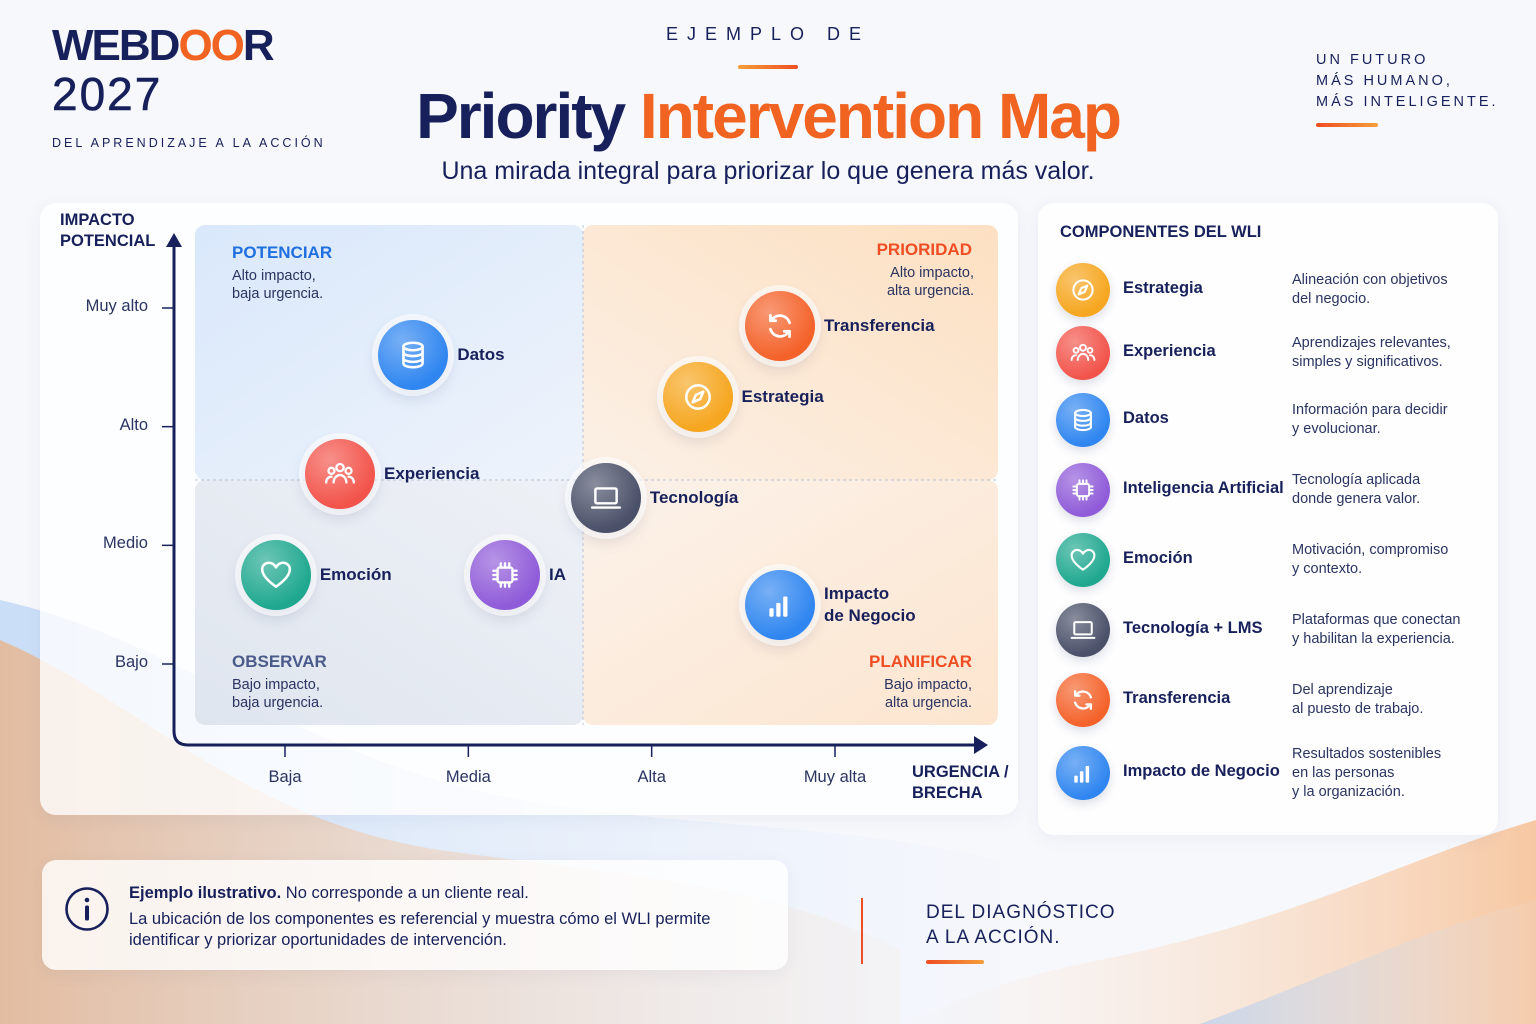 The width and height of the screenshot is (1536, 1024). I want to click on y-tick-label: Bajo, so click(131, 662).